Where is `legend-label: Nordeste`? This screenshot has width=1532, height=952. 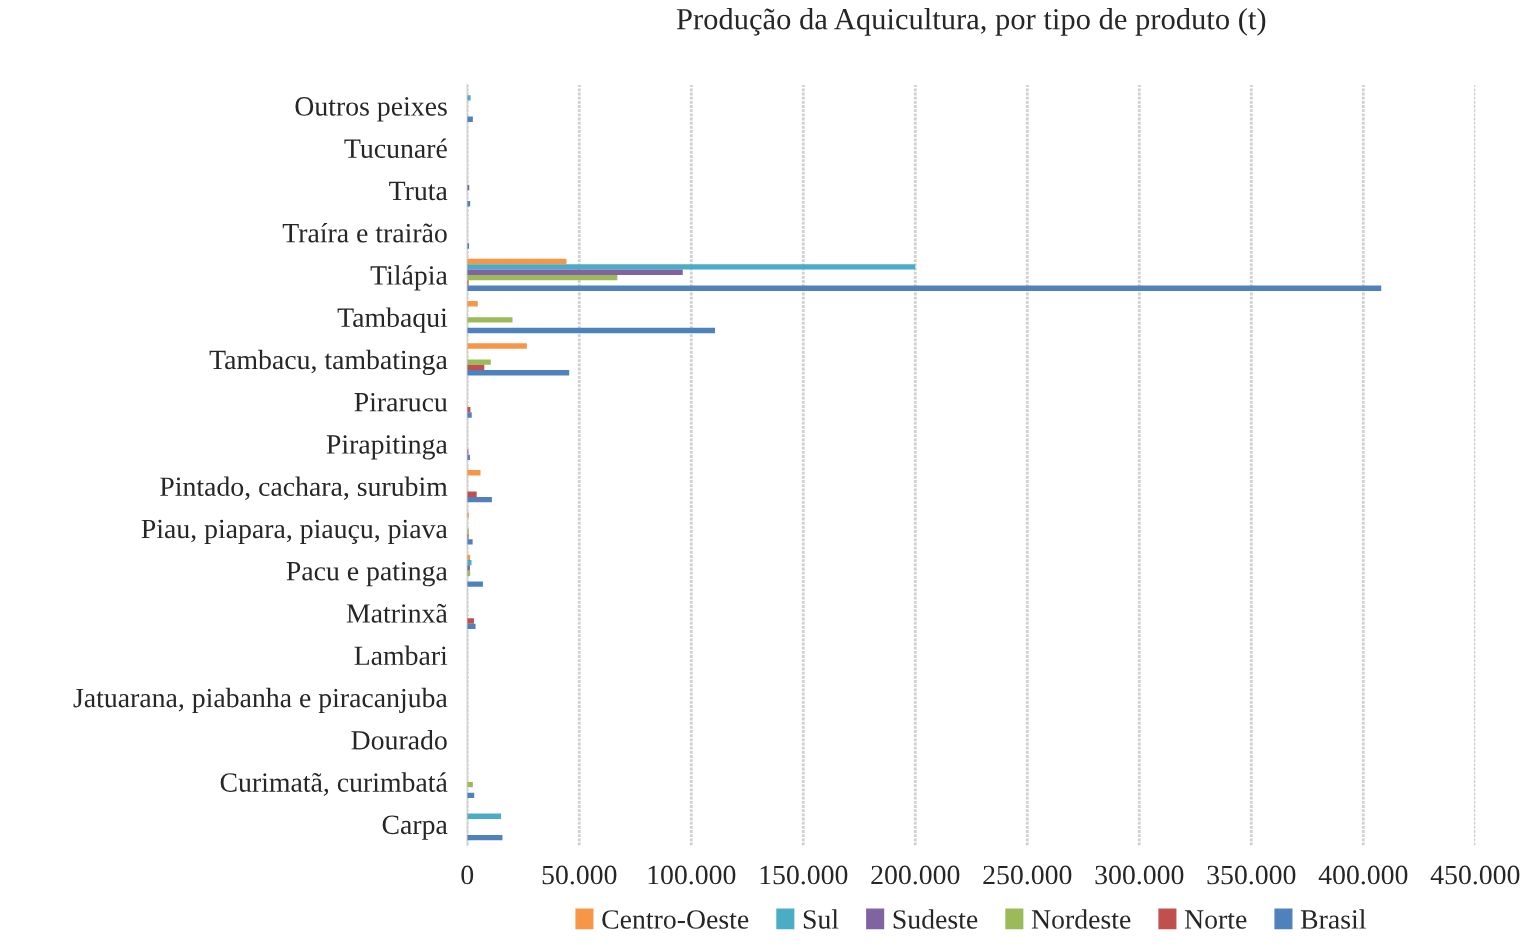
legend-label: Nordeste is located at coordinates (1081, 919).